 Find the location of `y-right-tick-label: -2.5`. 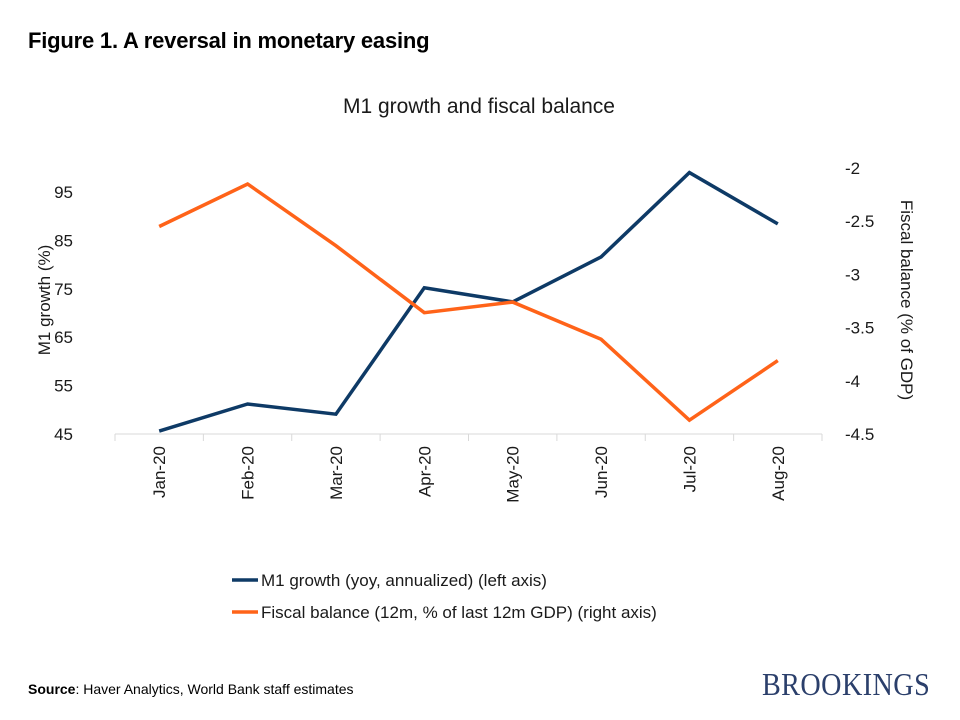

y-right-tick-label: -2.5 is located at coordinates (859, 221).